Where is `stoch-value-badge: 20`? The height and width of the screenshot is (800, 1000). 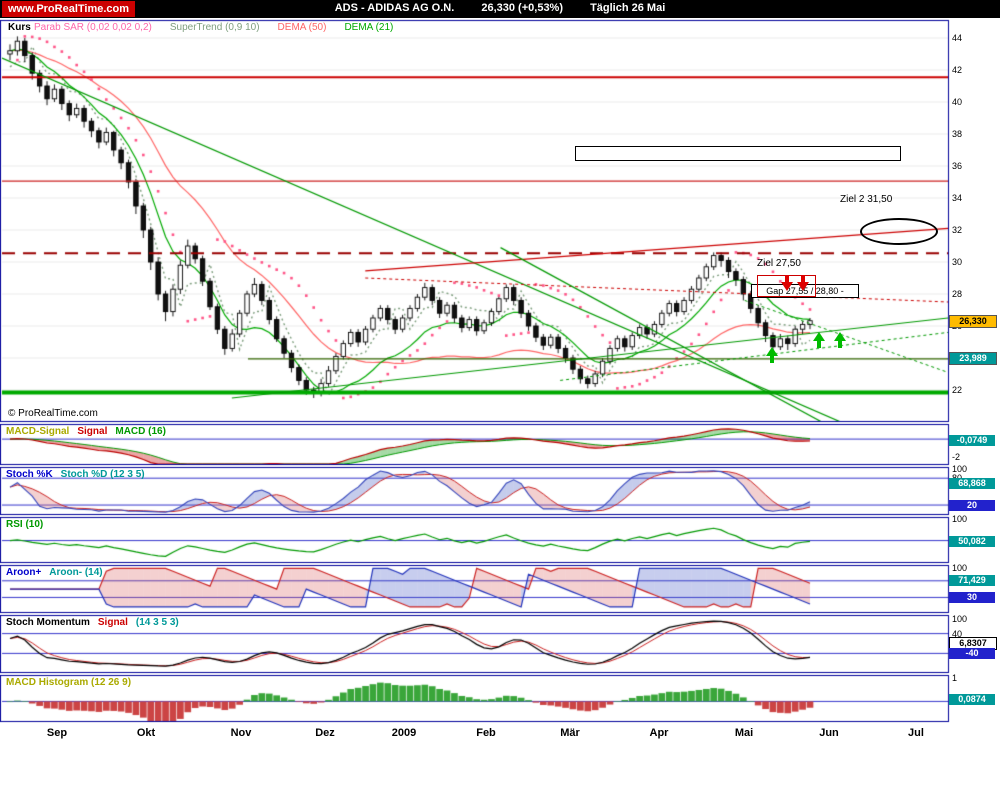 stoch-value-badge: 20 is located at coordinates (972, 506).